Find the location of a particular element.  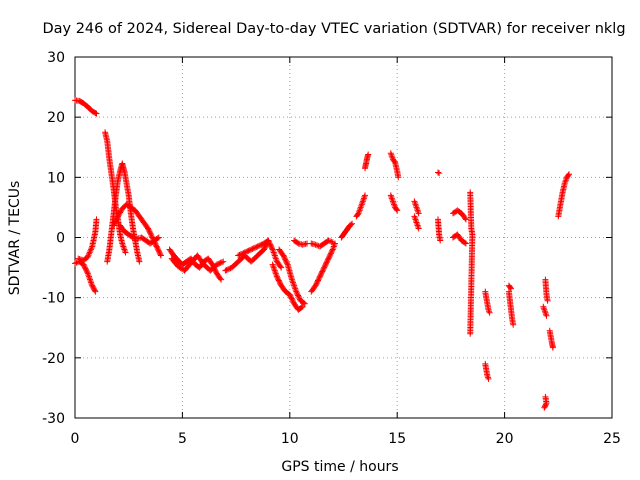

x-tick-label: 25 is located at coordinates (612, 439).